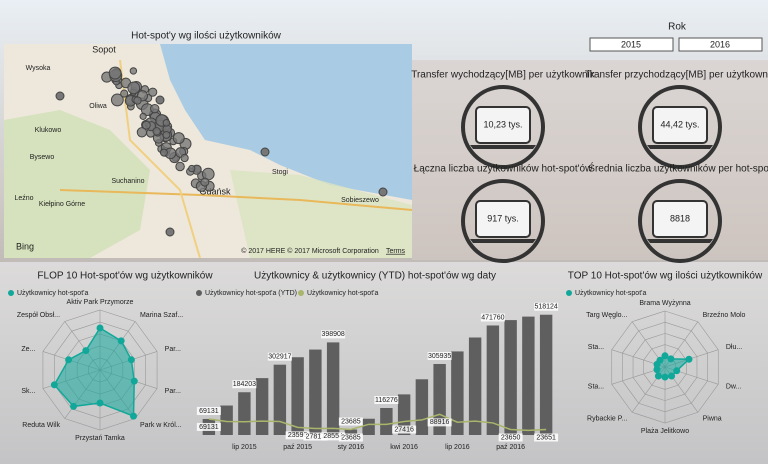 The image size is (768, 469). I want to click on place-label: Wysoka, so click(38, 68).